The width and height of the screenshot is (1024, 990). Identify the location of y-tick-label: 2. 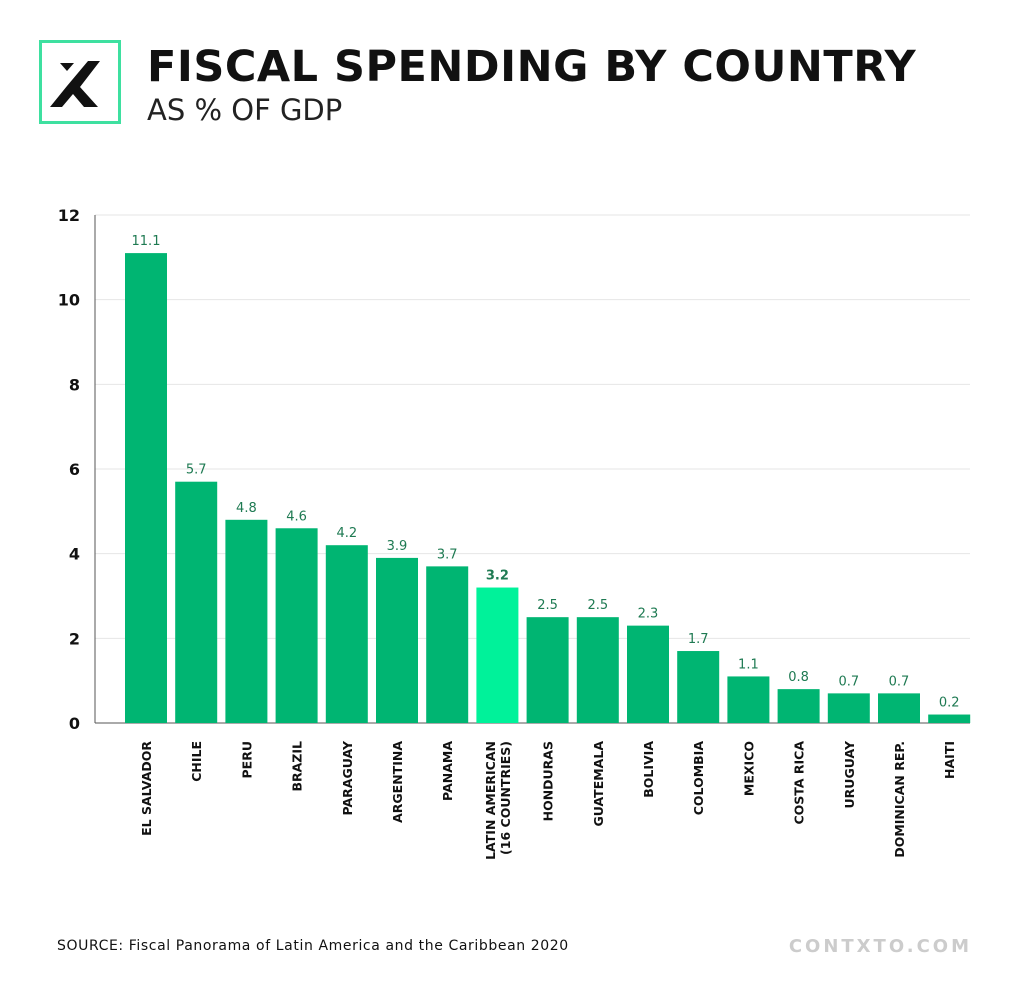
(74, 638).